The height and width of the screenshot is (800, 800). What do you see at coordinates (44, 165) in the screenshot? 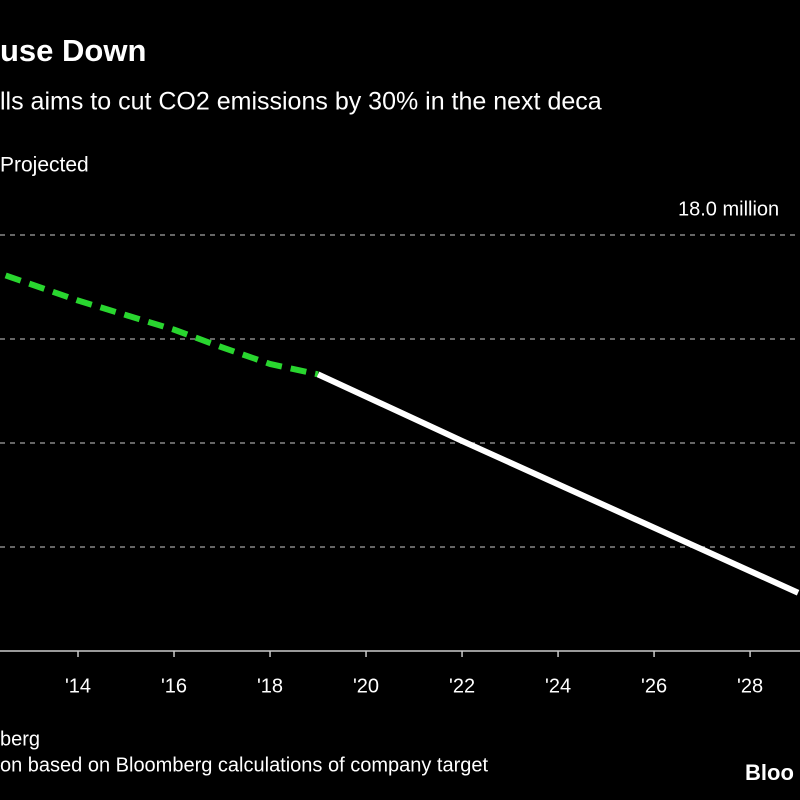
I see `legend-label: Projected` at bounding box center [44, 165].